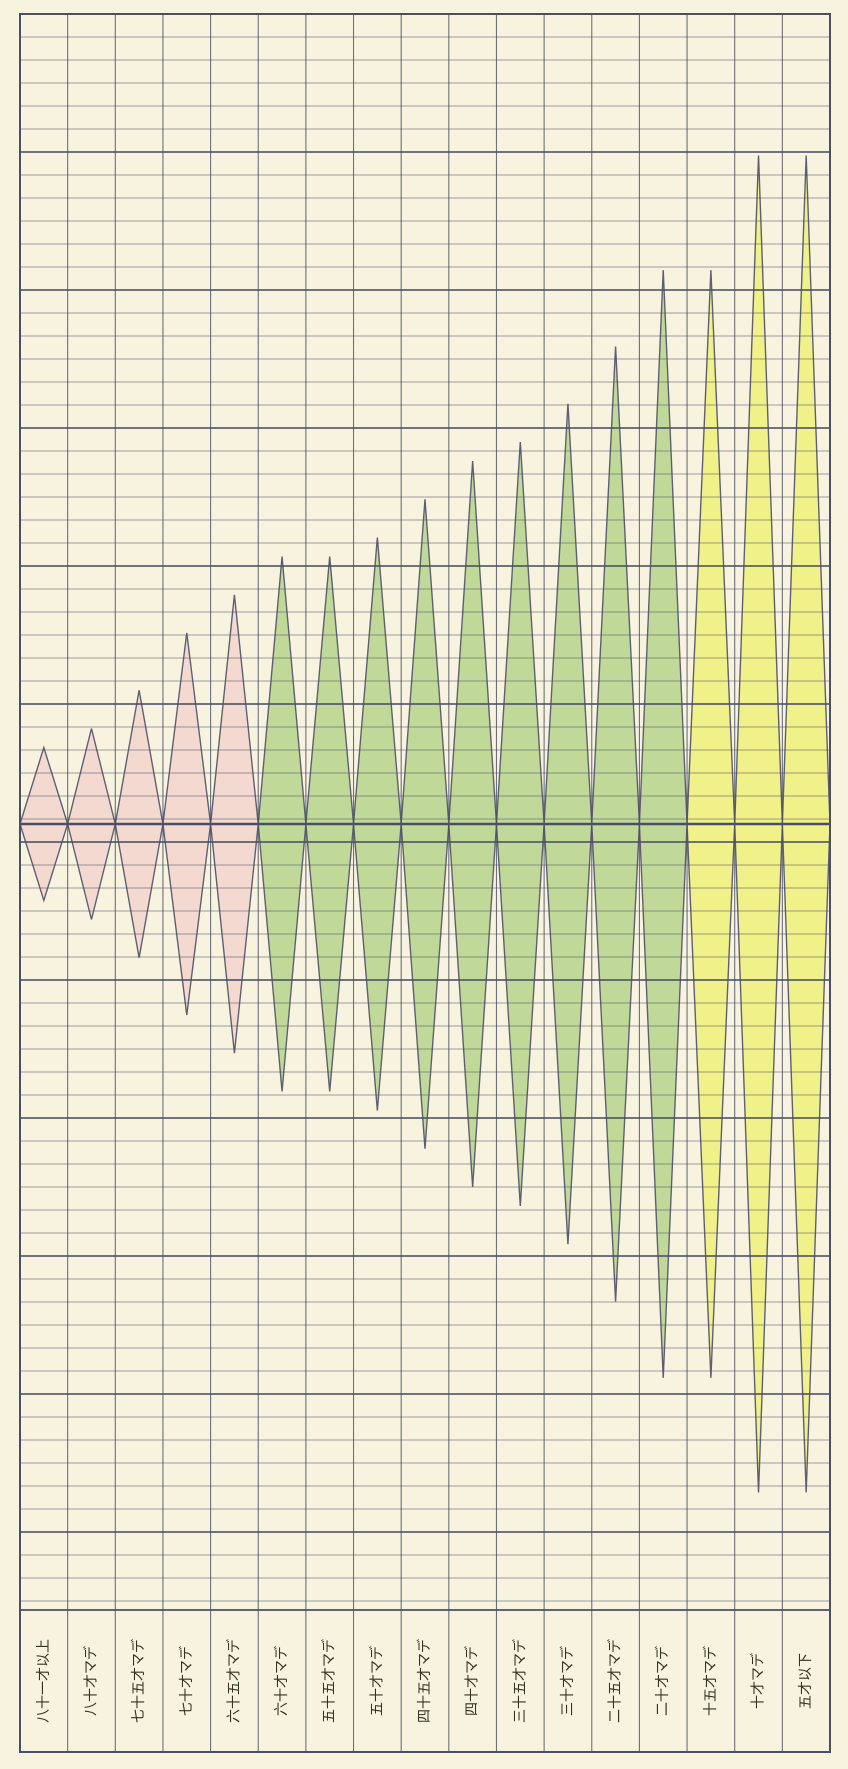 This screenshot has height=1769, width=848. I want to click on category-label-15: 十五才マデ, so click(710, 1681).